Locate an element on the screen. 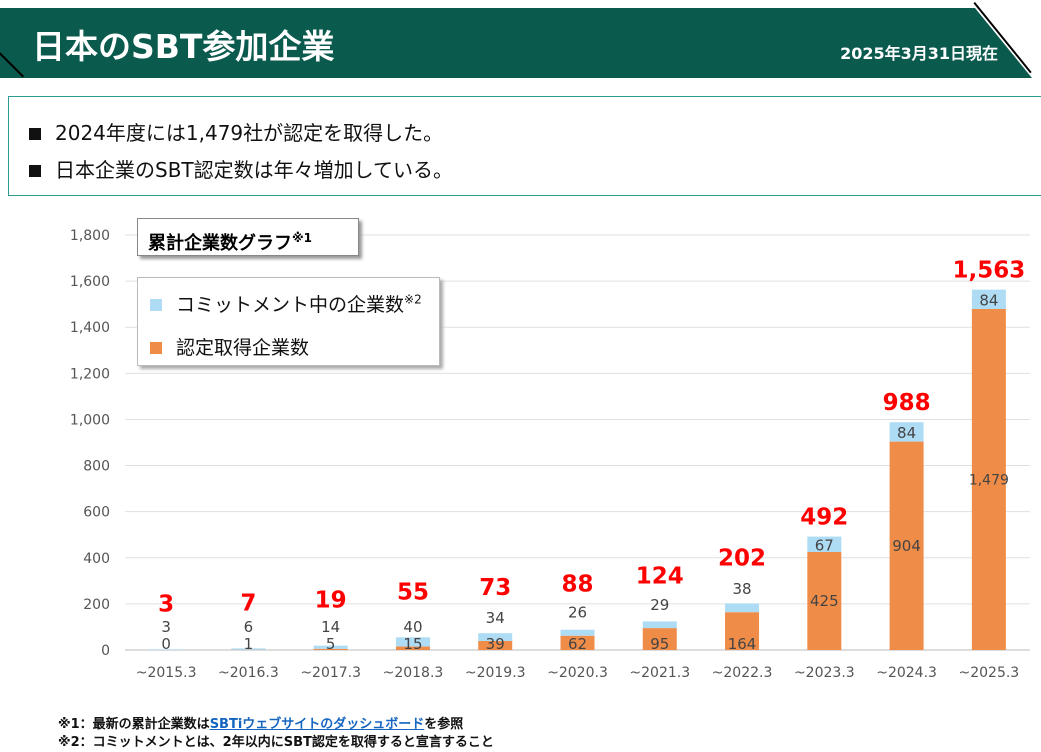  footnote-1: ※1：最新の累計企業数はSBTiウェブサイトのダッシュボードを参照 is located at coordinates (276, 725).